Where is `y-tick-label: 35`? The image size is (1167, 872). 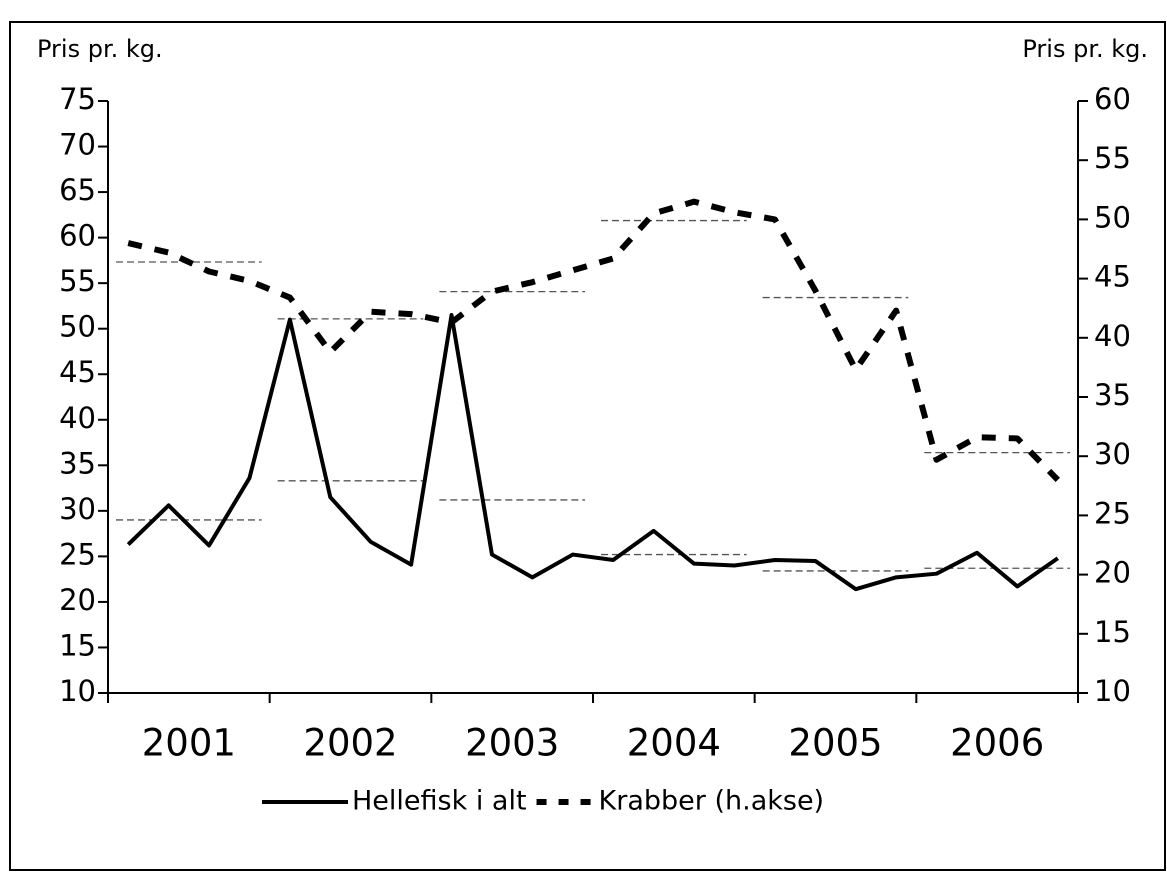 y-tick-label: 35 is located at coordinates (77, 463).